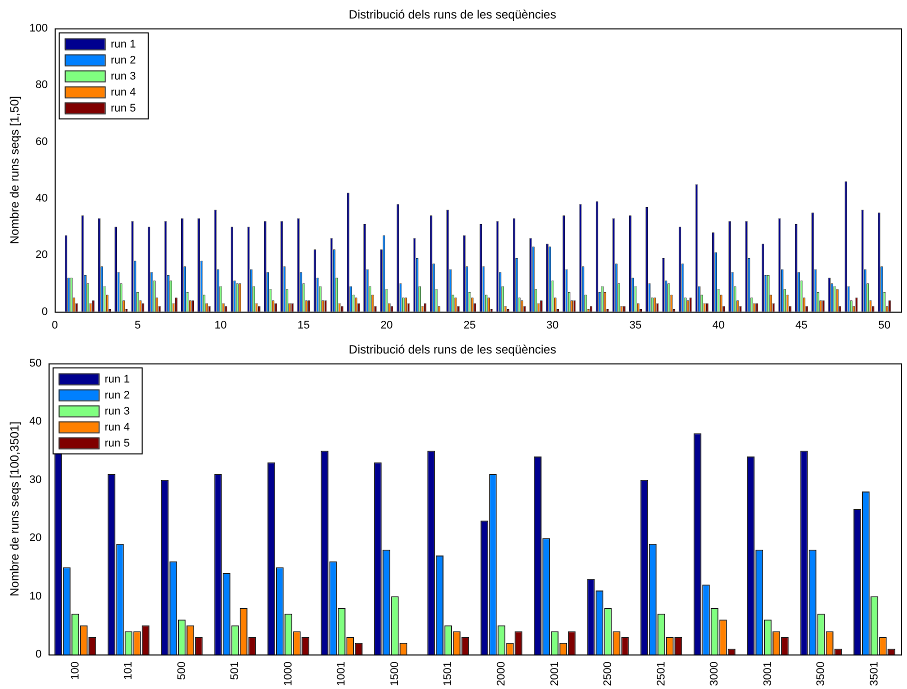  Describe the element at coordinates (42, 85) in the screenshot. I see `y-tick-label: 80` at that location.